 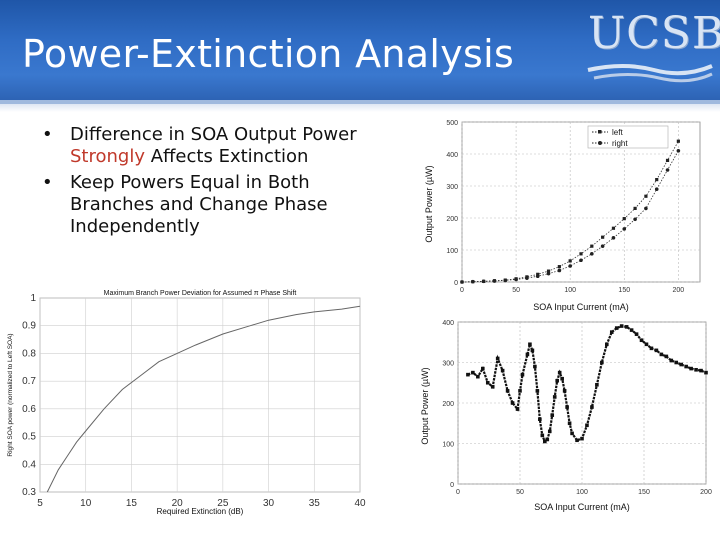 What do you see at coordinates (268, 54) in the screenshot?
I see `slide-title: Power-Extinction Analysis` at bounding box center [268, 54].